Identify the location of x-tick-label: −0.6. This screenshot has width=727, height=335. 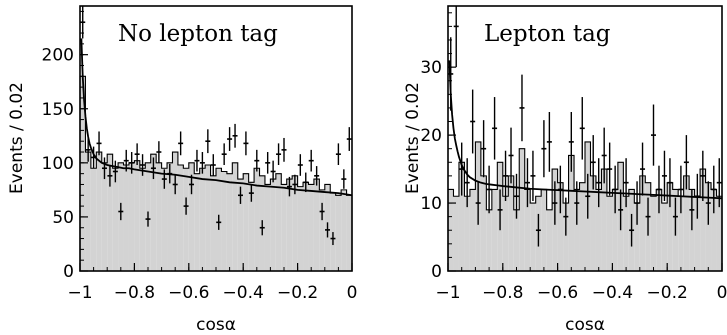
(557, 293).